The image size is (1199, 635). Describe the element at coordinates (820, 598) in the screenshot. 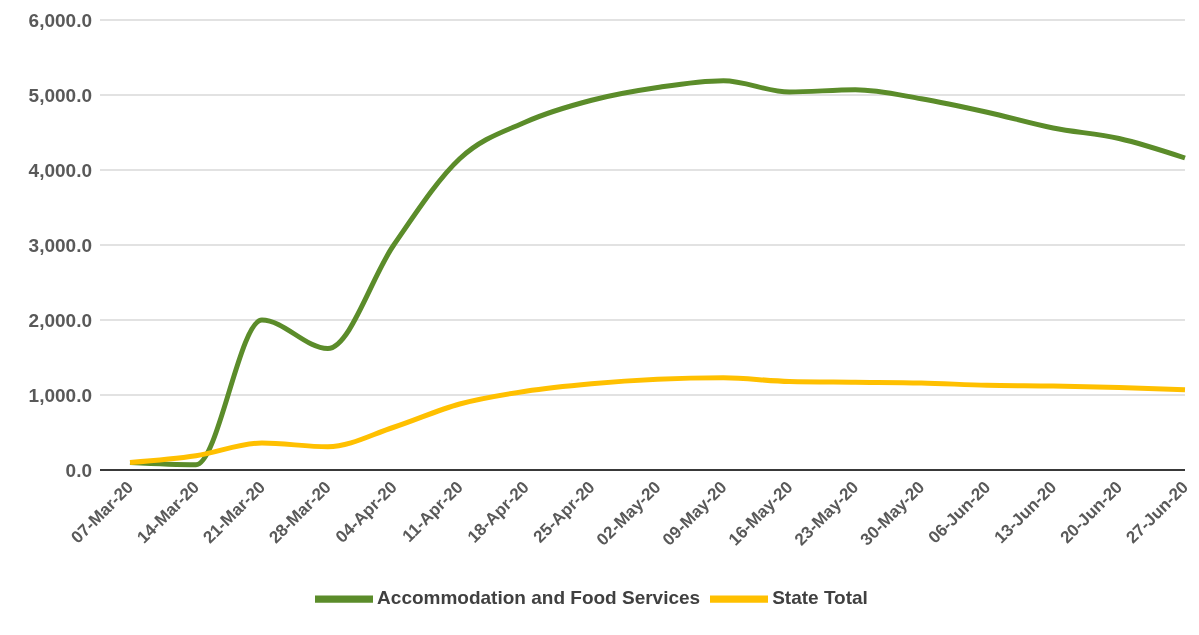

I see `legend-label: State Total` at that location.